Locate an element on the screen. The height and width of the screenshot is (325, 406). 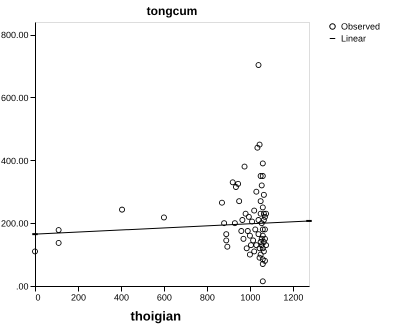
y-tick-label: 800.00 is located at coordinates (14, 35).